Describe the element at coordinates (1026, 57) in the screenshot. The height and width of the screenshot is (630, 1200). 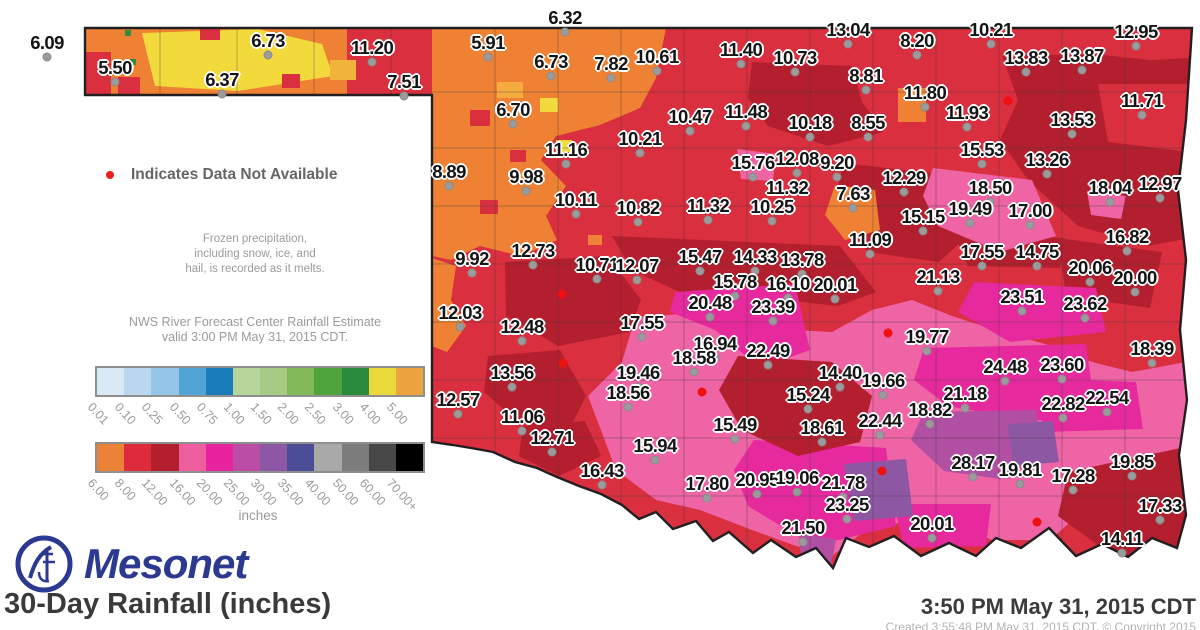
I see `station-value-label: 13.83` at that location.